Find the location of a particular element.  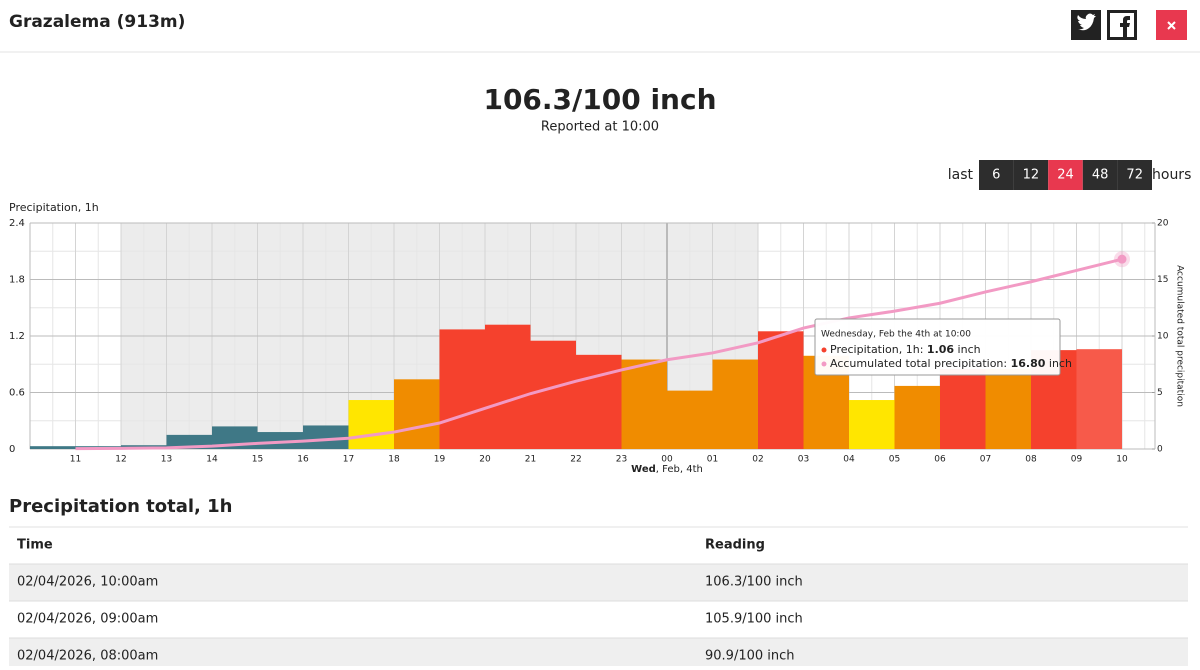

x-tick-label: 23 is located at coordinates (621, 460).